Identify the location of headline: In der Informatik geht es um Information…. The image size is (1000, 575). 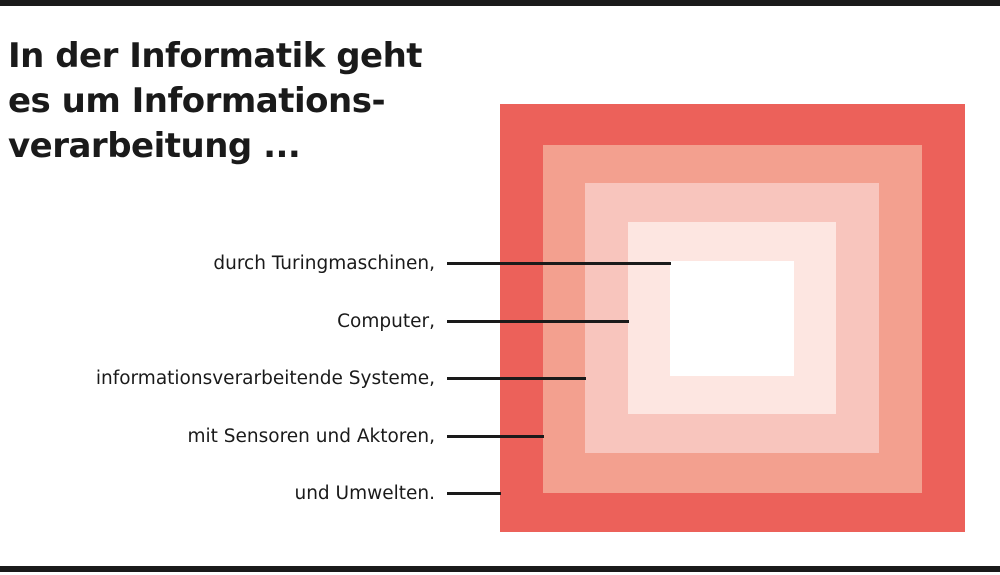
(228, 101).